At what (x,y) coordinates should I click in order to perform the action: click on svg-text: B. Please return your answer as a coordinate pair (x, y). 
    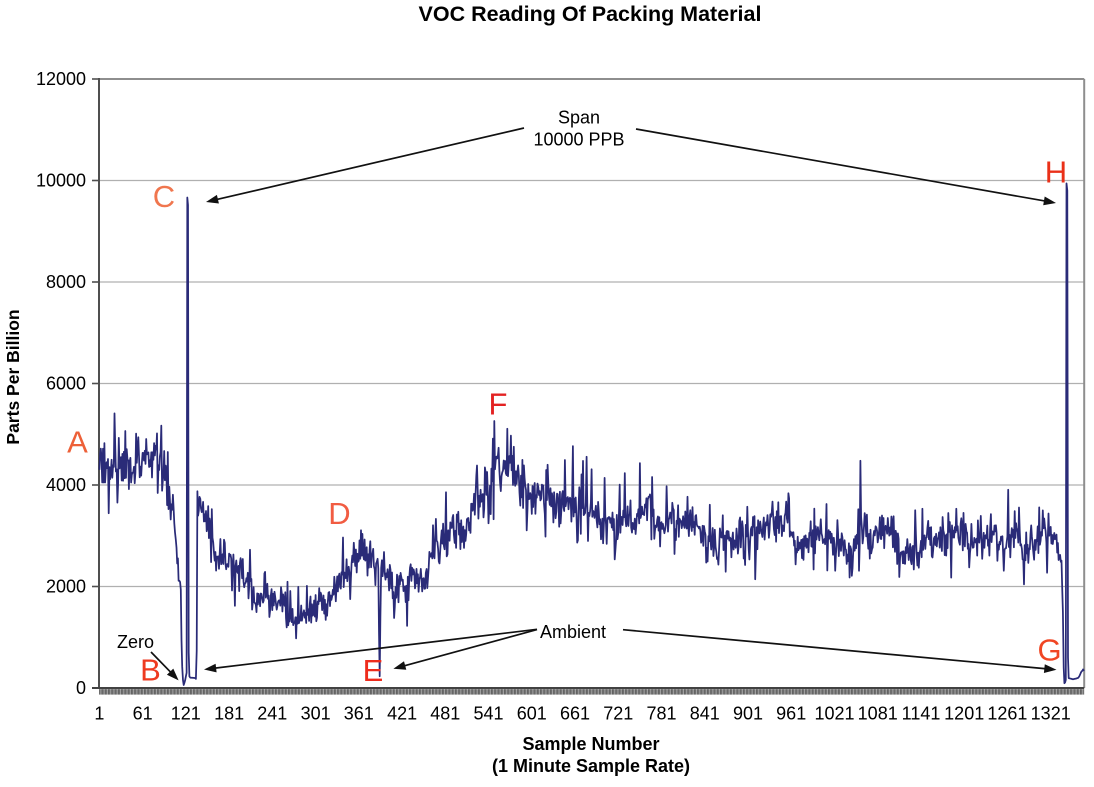
    Looking at the image, I should click on (150, 669).